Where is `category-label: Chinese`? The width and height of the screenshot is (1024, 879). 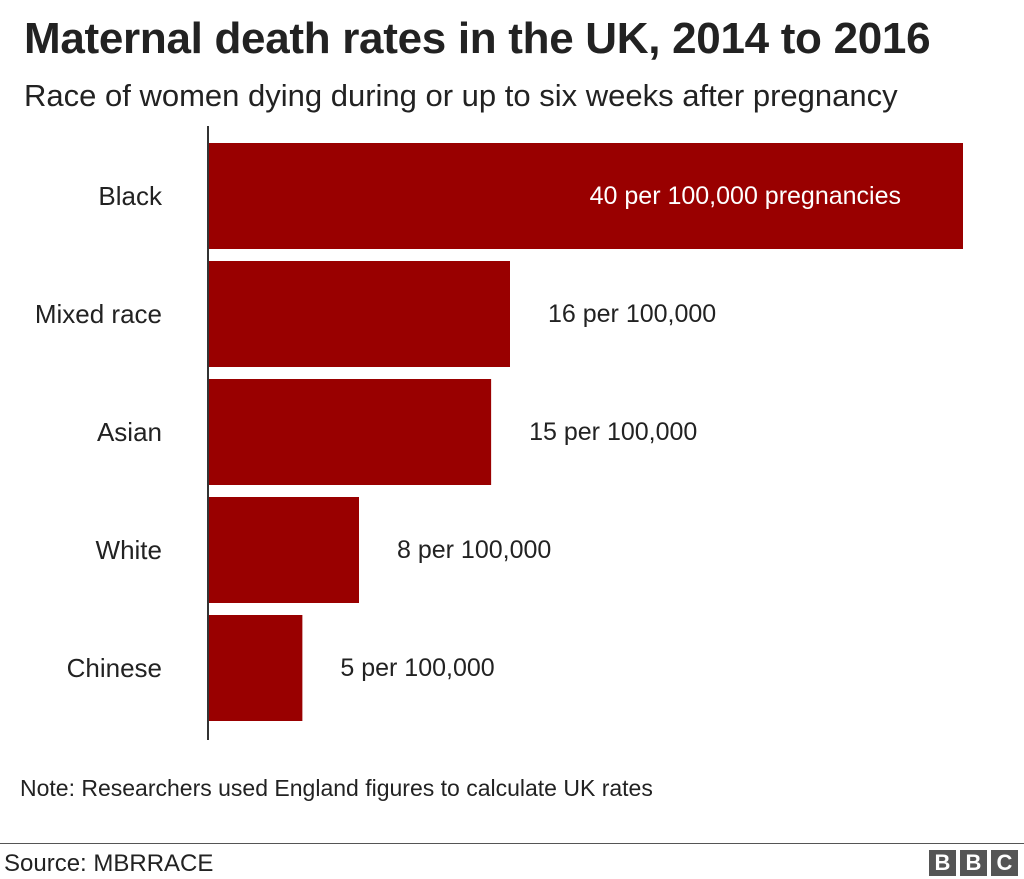
category-label: Chinese is located at coordinates (114, 668).